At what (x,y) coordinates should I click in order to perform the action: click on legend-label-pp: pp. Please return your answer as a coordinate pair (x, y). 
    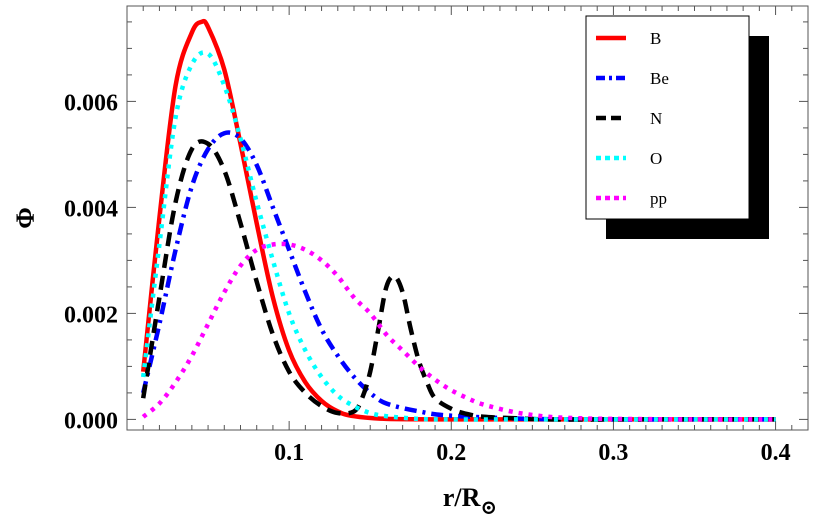
    Looking at the image, I should click on (658, 198).